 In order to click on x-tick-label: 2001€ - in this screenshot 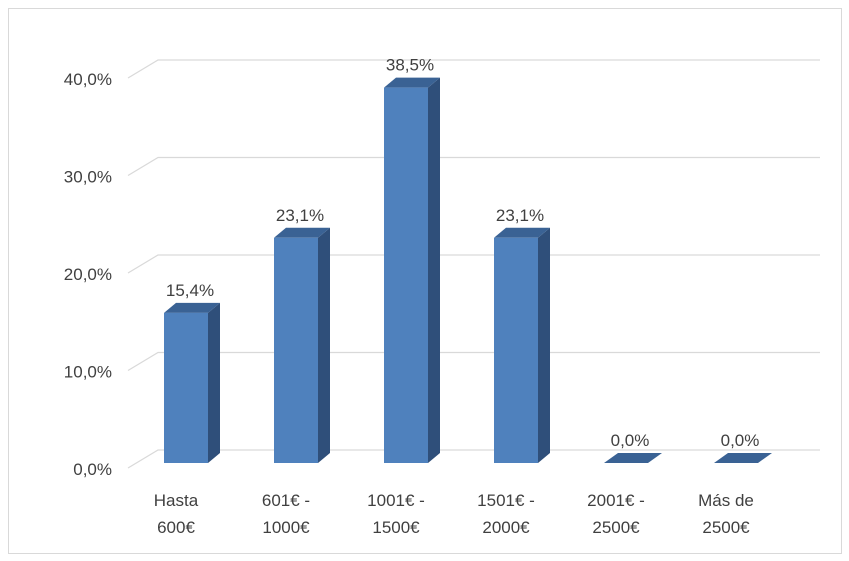, I will do `click(616, 500)`.